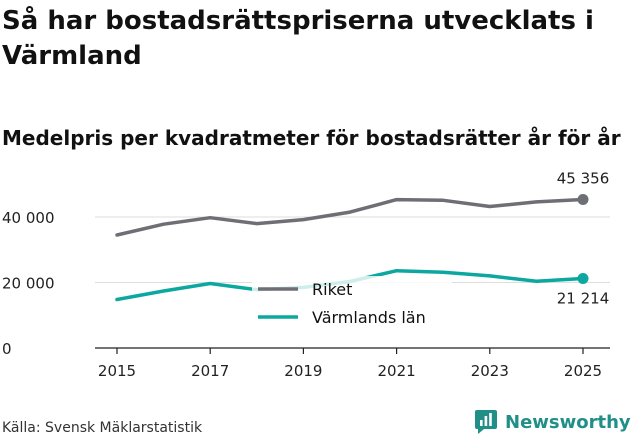 The image size is (631, 439). Describe the element at coordinates (583, 199) in the screenshot. I see `end-point-riket` at that location.